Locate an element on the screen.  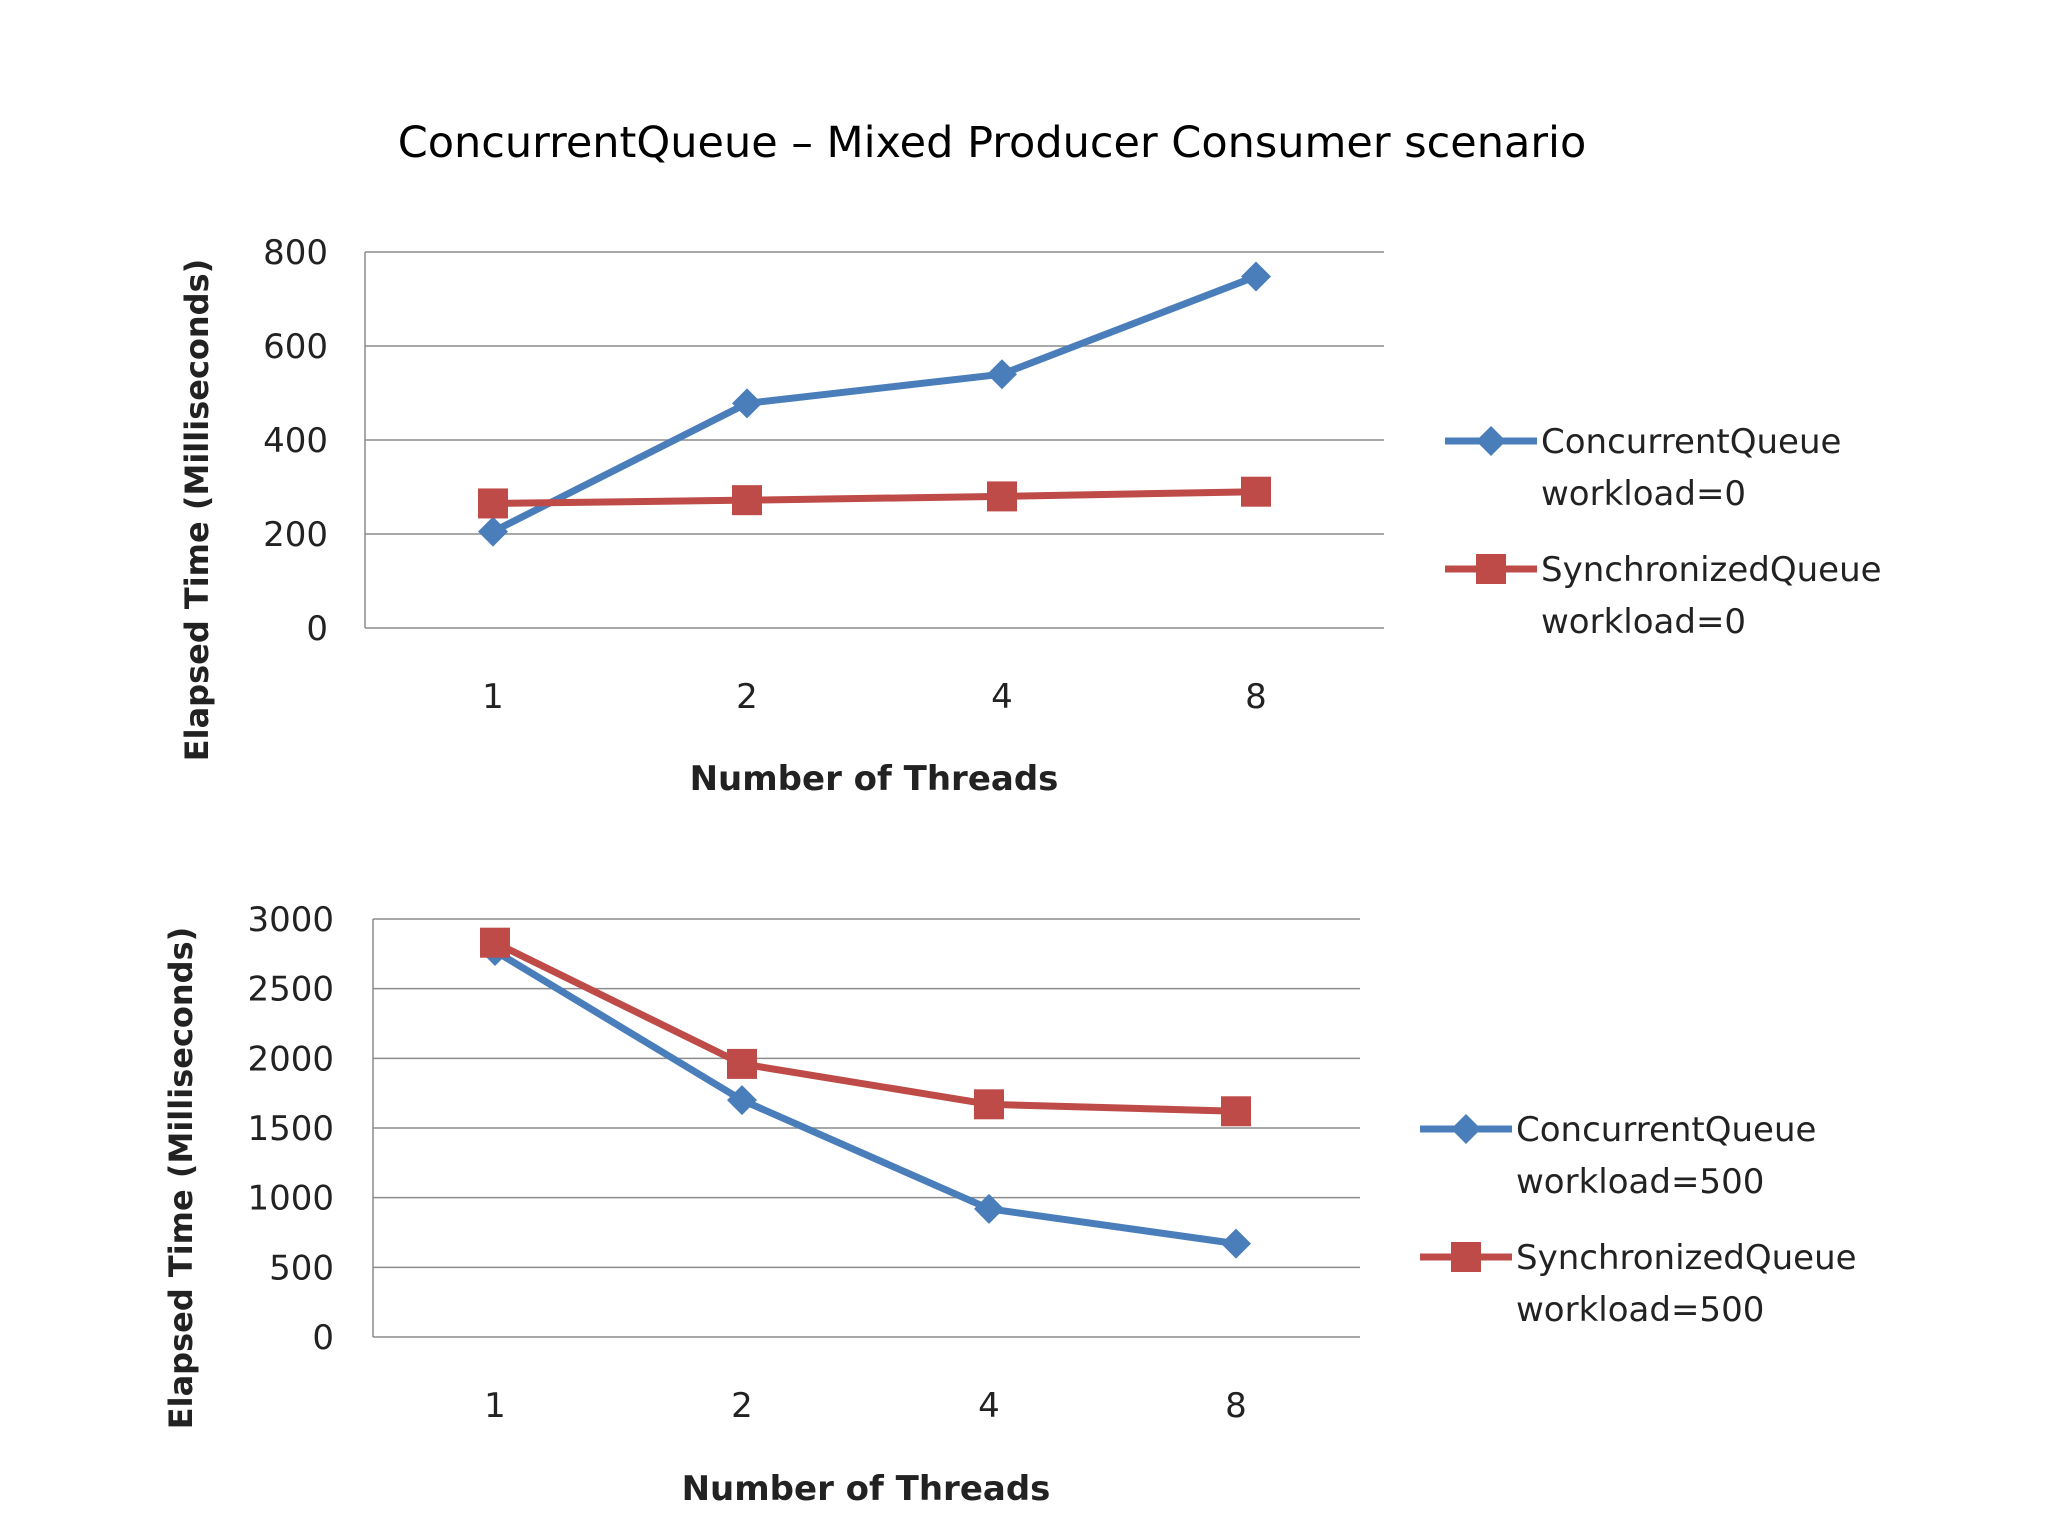
y-tick-label: 600 is located at coordinates (295, 347).